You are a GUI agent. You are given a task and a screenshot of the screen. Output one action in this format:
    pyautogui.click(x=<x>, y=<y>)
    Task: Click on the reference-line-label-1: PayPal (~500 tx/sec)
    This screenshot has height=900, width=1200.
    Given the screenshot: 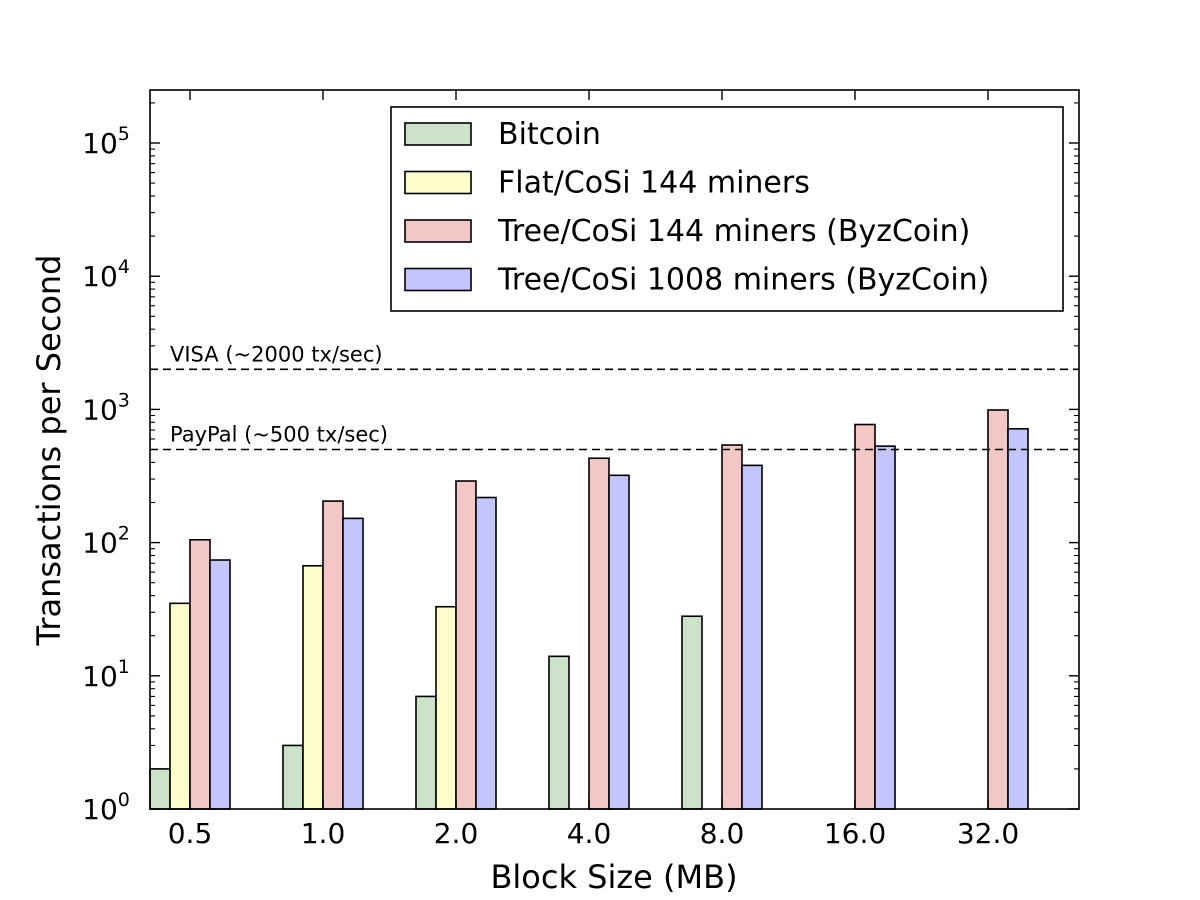 What is the action you would take?
    pyautogui.click(x=279, y=435)
    